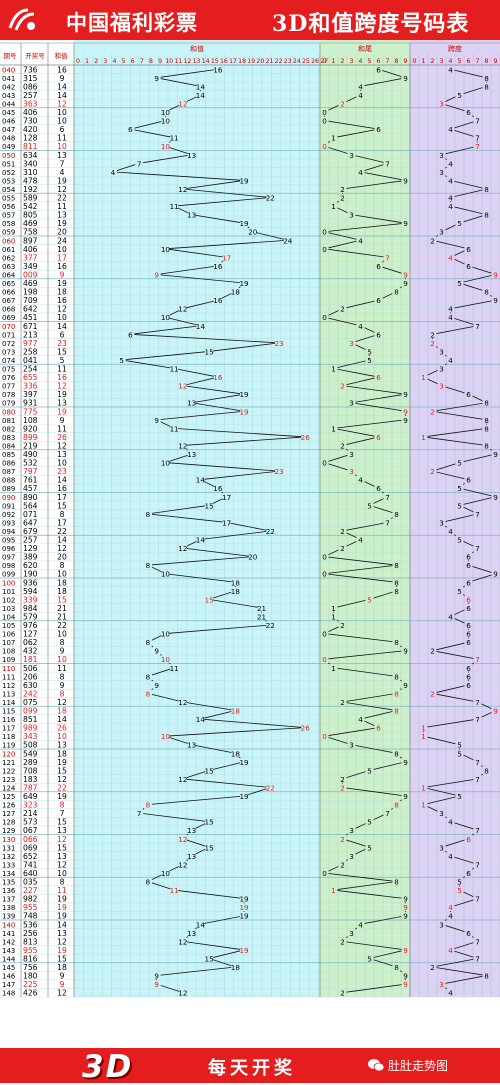 The height and width of the screenshot is (1085, 500). I want to click on issue-cell: 059, so click(8, 233).